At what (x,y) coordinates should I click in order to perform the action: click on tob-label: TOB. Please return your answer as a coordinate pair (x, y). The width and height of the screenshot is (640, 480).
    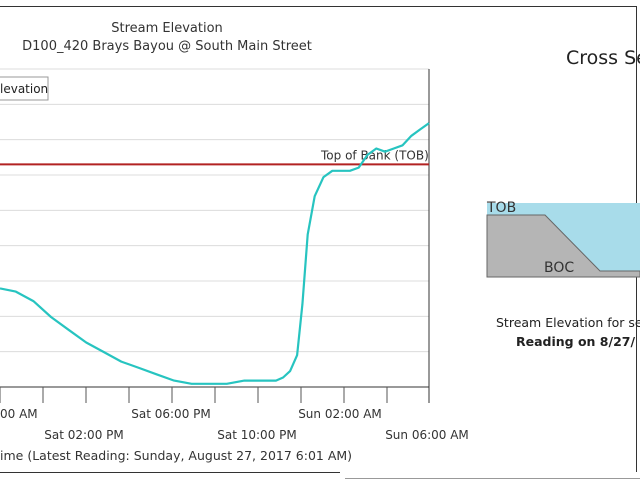
    Looking at the image, I should click on (501, 208).